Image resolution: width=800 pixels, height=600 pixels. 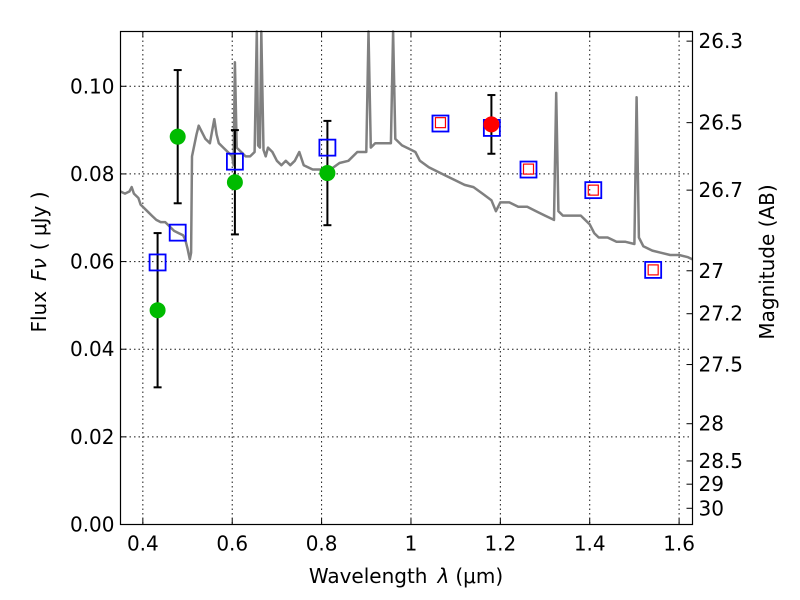 I want to click on y2-tick-label: 27, so click(x=711, y=271).